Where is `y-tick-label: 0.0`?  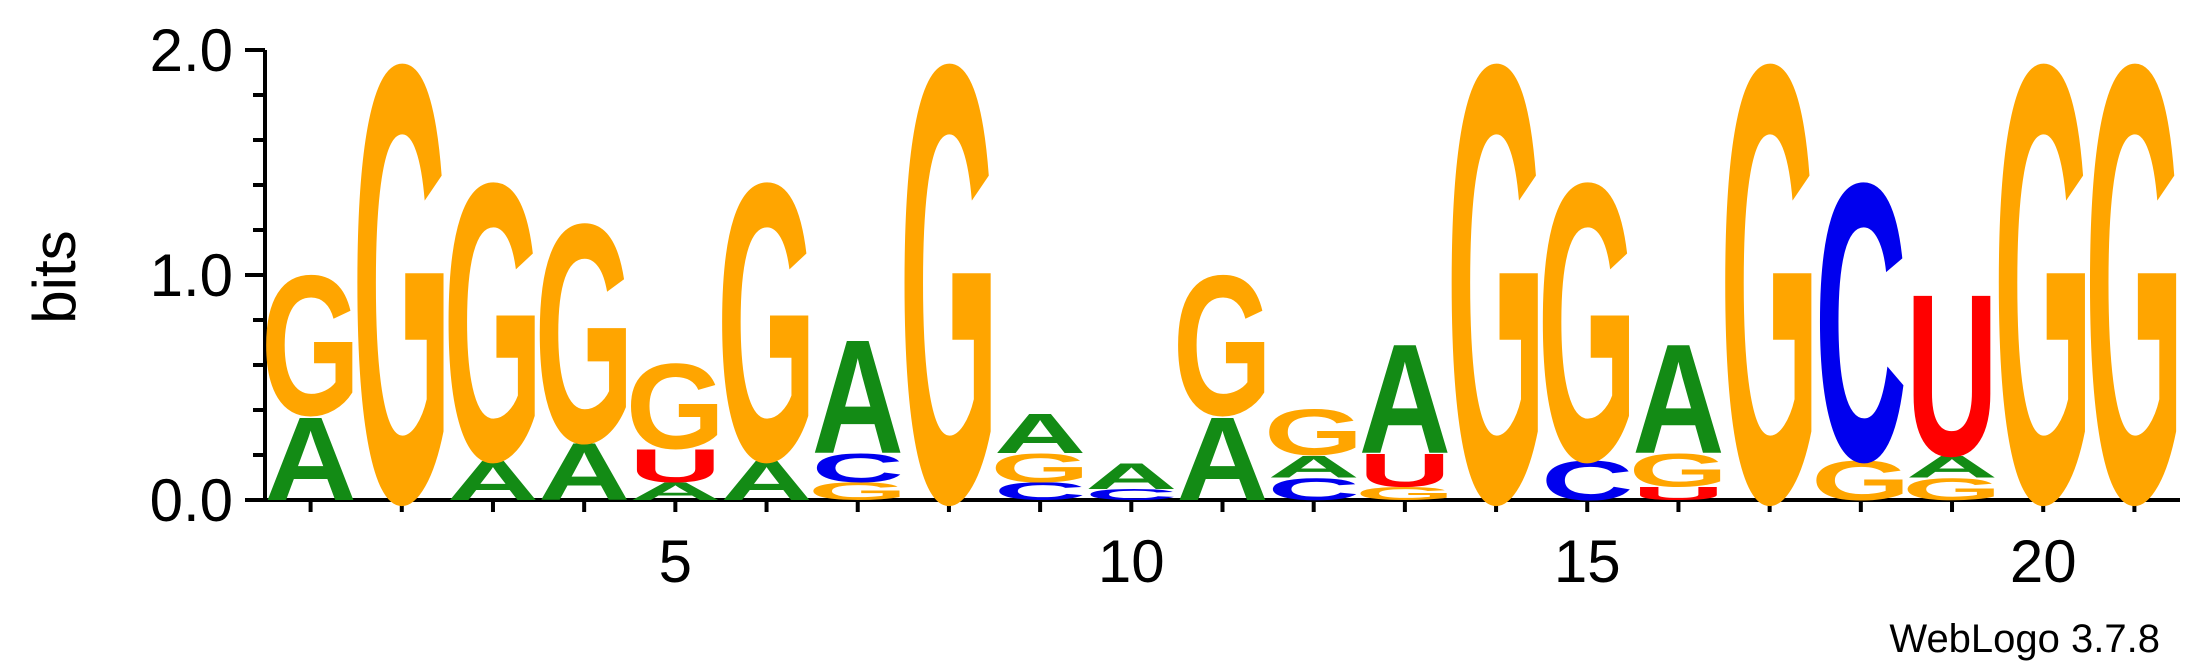 y-tick-label: 0.0 is located at coordinates (191, 500).